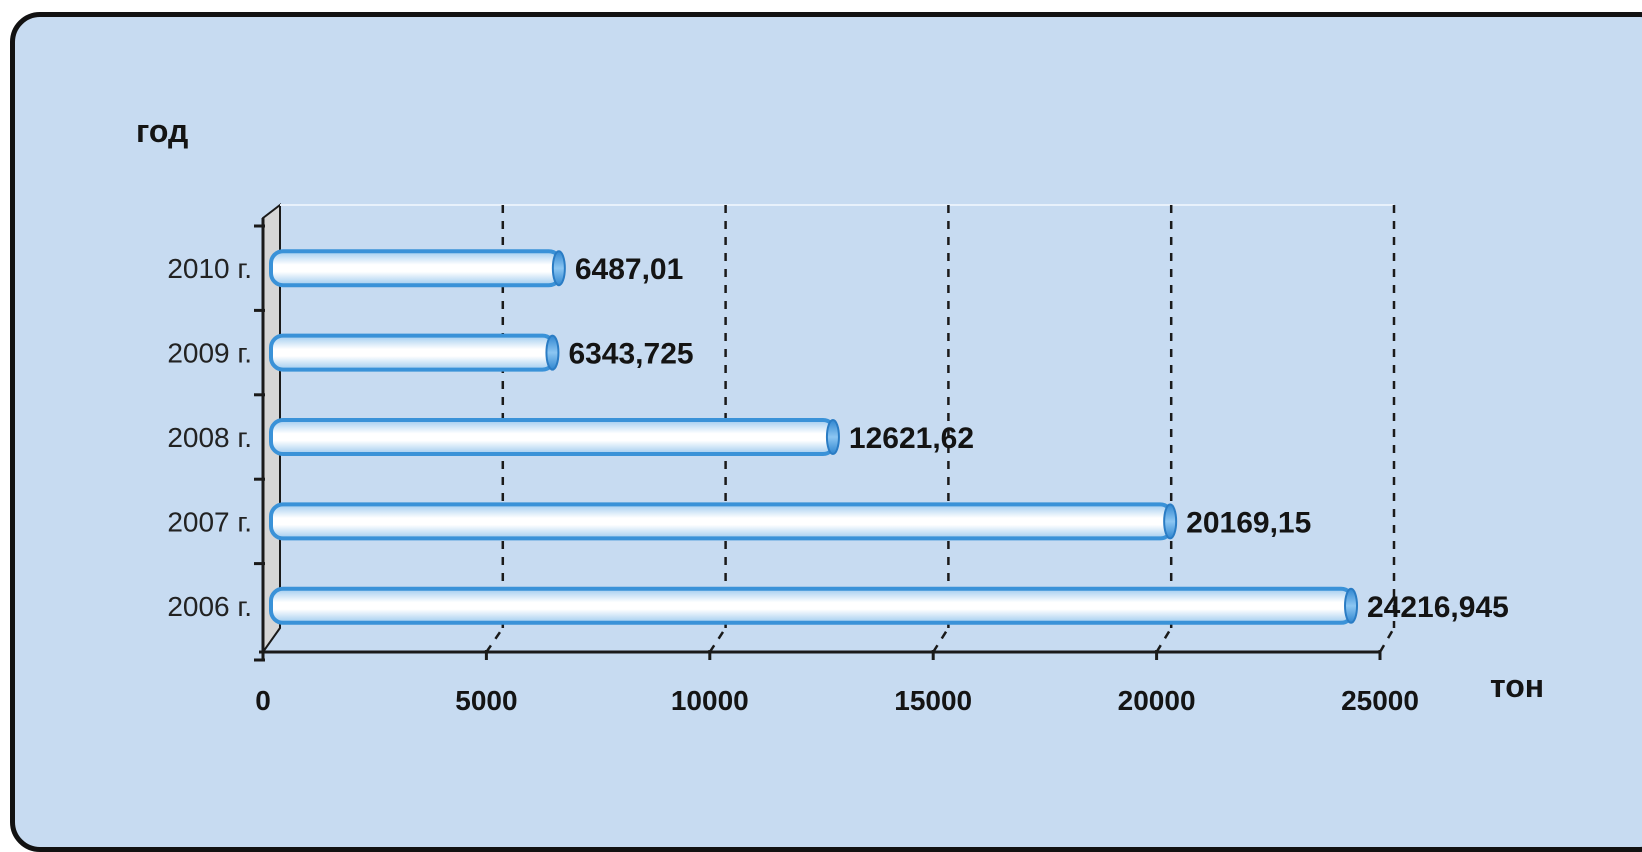  I want to click on data-label: 6487,01, so click(629, 269).